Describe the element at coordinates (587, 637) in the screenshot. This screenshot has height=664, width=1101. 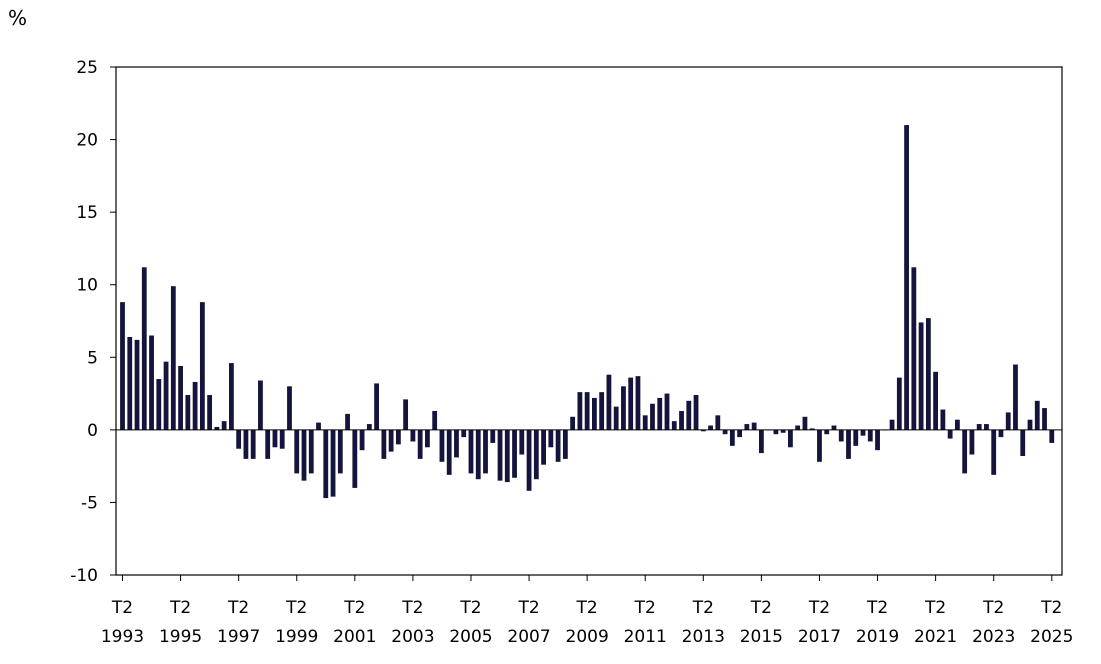
I see `x-tick-year-label: 2009` at that location.